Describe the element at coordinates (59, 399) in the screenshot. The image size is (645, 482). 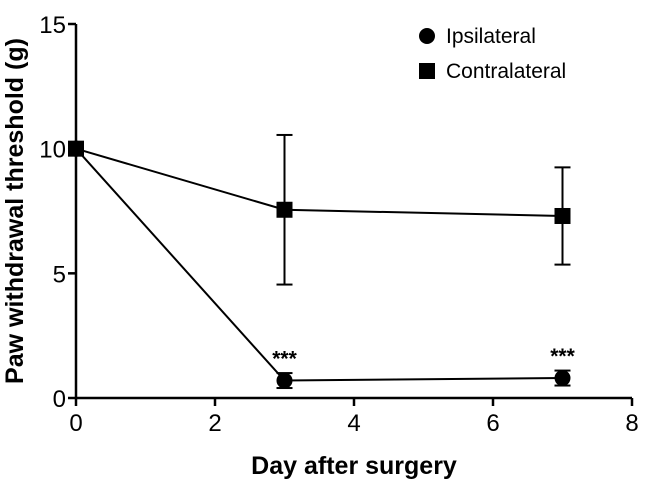
I see `y-tick-label: 0` at that location.